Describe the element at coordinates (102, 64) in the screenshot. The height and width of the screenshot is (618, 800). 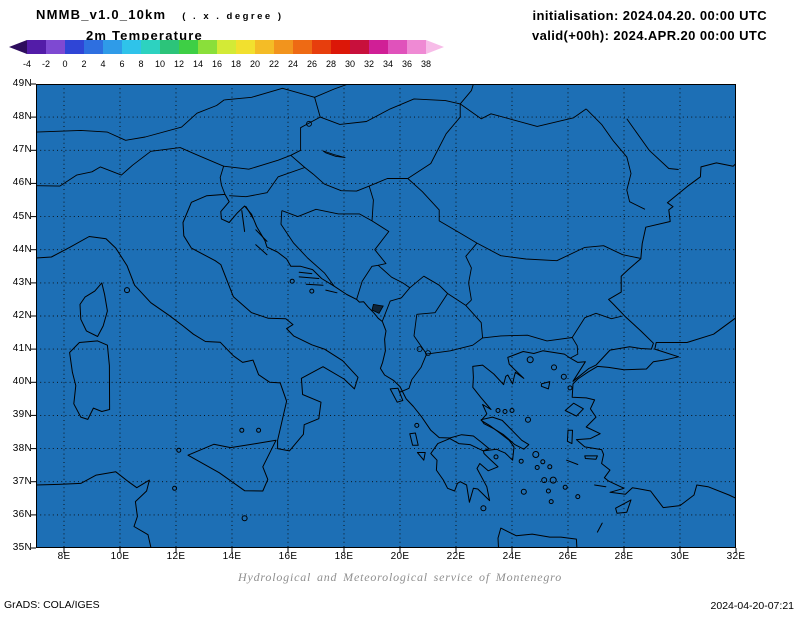
I see `colorbar-tick-label: 4` at that location.